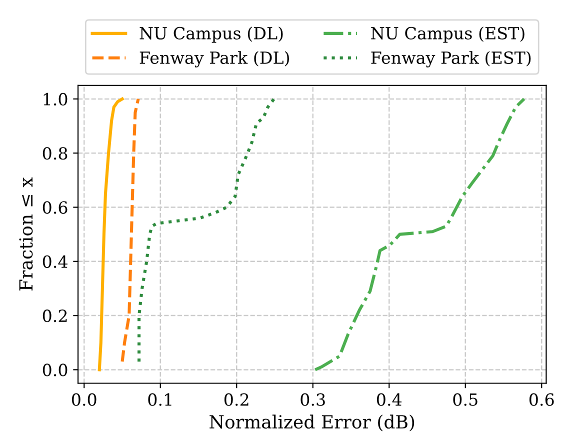 The width and height of the screenshot is (578, 438). I want to click on y-tick-label: 0.4, so click(55, 261).